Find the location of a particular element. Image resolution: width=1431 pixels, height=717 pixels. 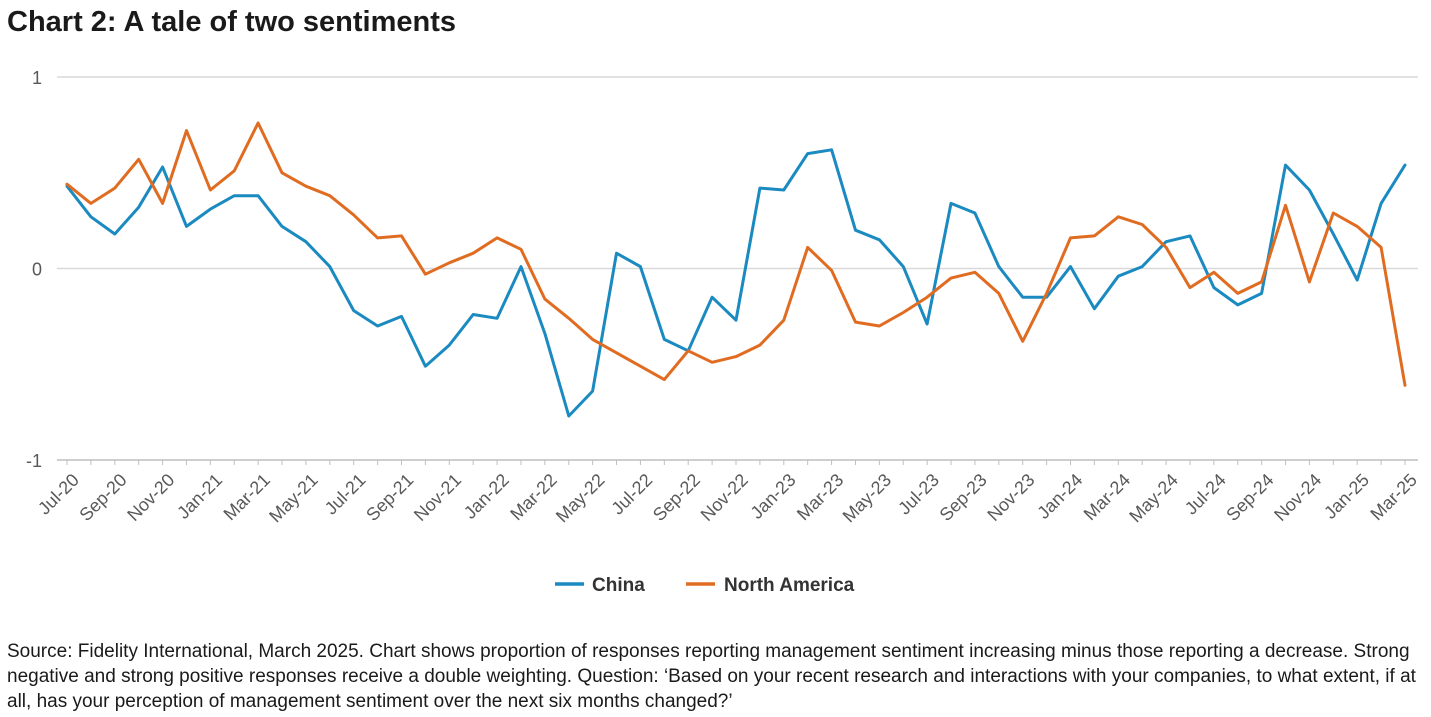

x-tick-label: Nov-24 is located at coordinates (1297, 497).